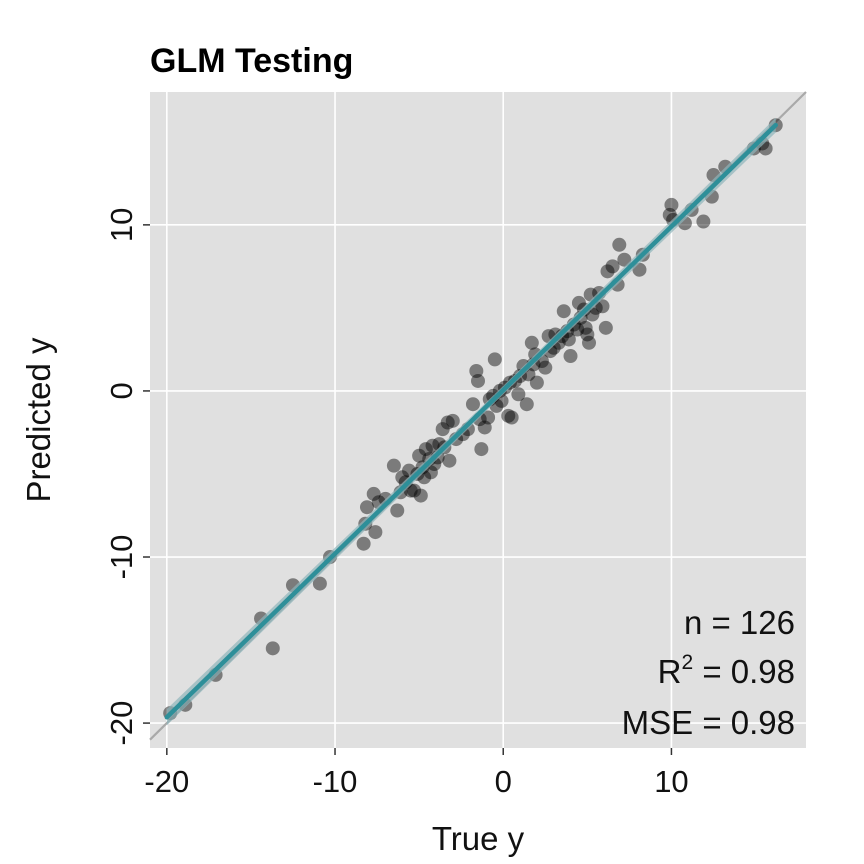 This screenshot has width=864, height=864. I want to click on x-tick-label-0: 0, so click(503, 781).